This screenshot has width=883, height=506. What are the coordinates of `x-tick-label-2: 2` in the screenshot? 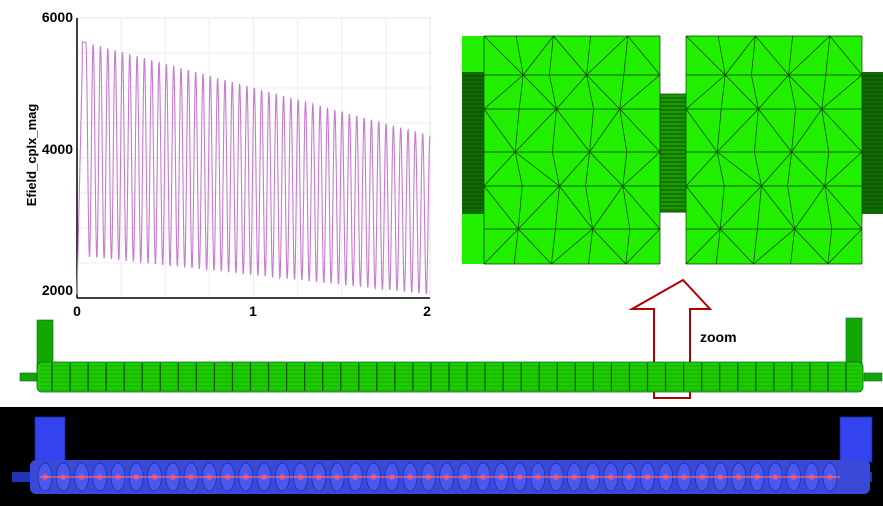 It's located at (427, 311).